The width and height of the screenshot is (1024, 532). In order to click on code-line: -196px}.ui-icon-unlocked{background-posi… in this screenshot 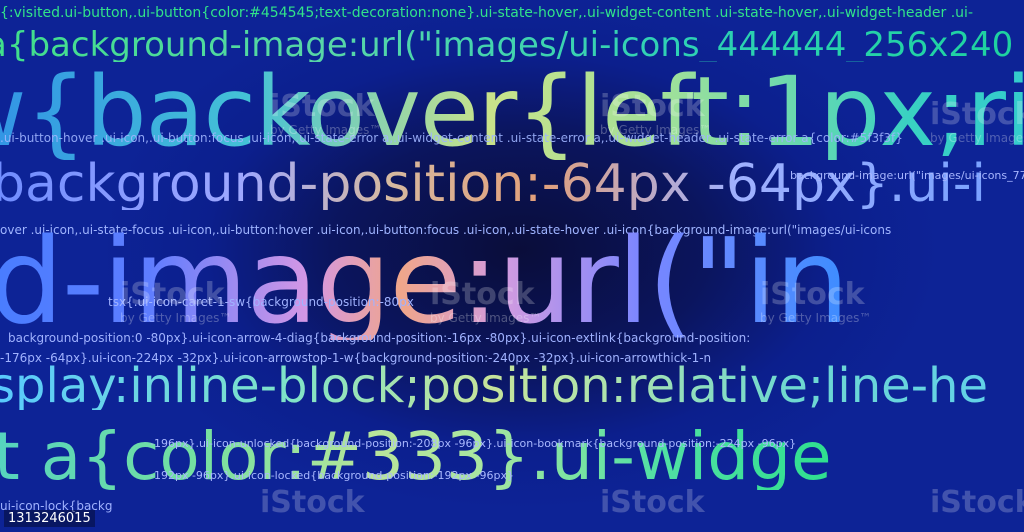, I will do `click(473, 443)`.